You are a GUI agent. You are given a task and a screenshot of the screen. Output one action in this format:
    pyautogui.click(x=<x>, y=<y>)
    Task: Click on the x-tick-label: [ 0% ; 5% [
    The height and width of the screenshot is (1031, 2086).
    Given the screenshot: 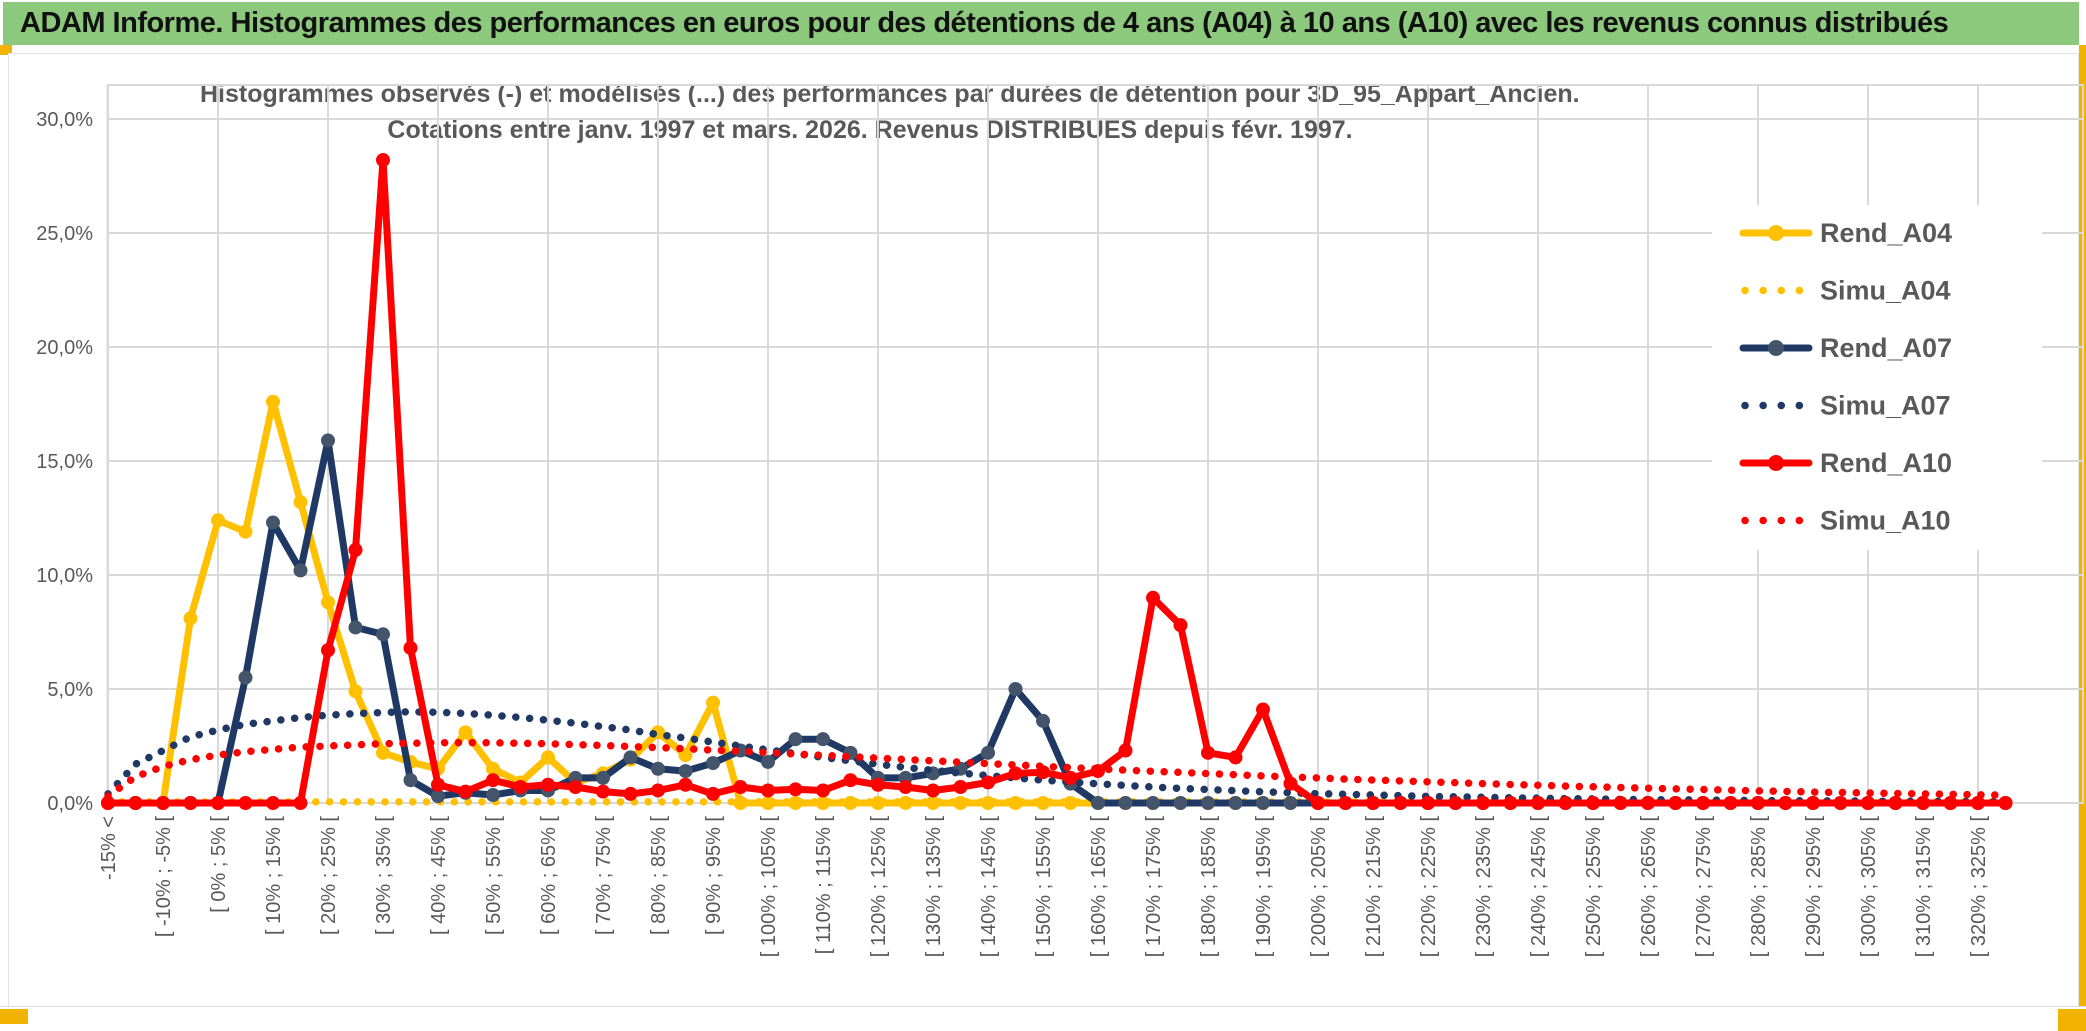 What is the action you would take?
    pyautogui.click(x=219, y=864)
    